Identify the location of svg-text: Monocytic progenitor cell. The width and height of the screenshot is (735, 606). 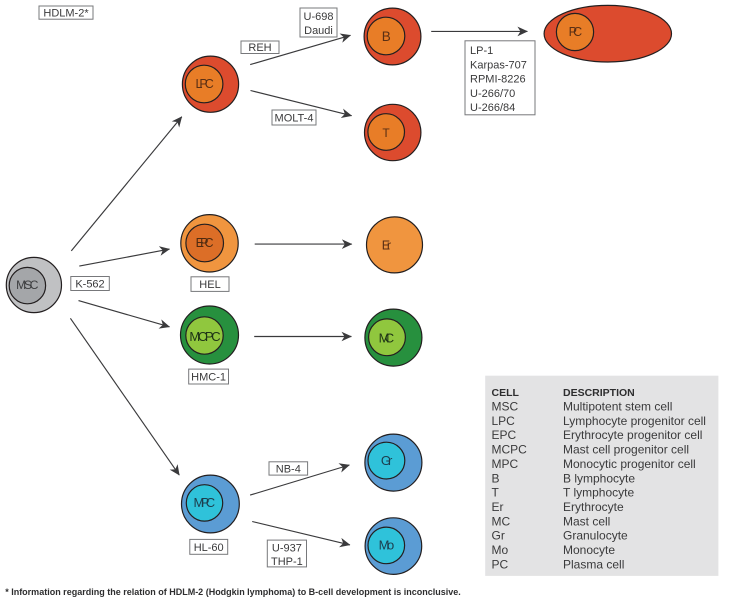
(629, 464).